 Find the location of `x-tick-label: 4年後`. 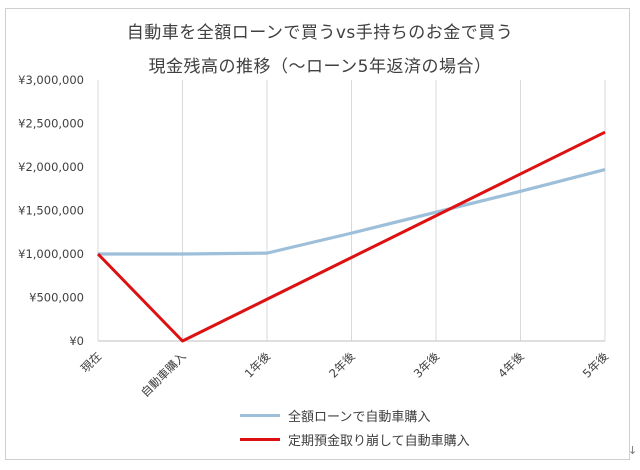

x-tick-label: 4年後 is located at coordinates (511, 365).